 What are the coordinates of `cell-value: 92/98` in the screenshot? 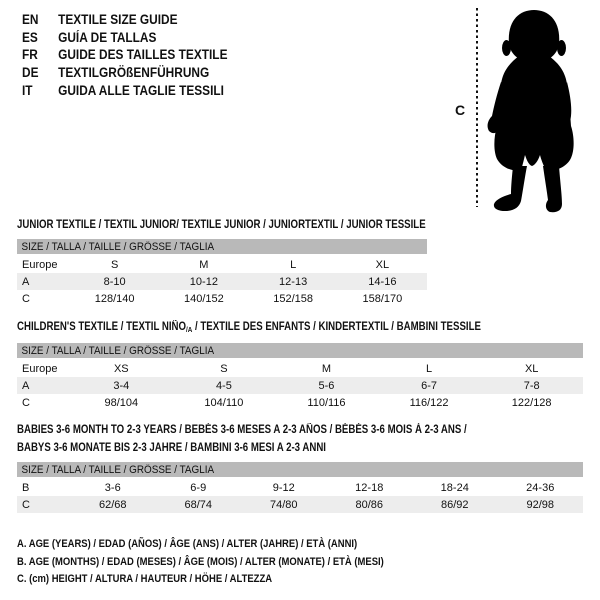 It's located at (540, 504).